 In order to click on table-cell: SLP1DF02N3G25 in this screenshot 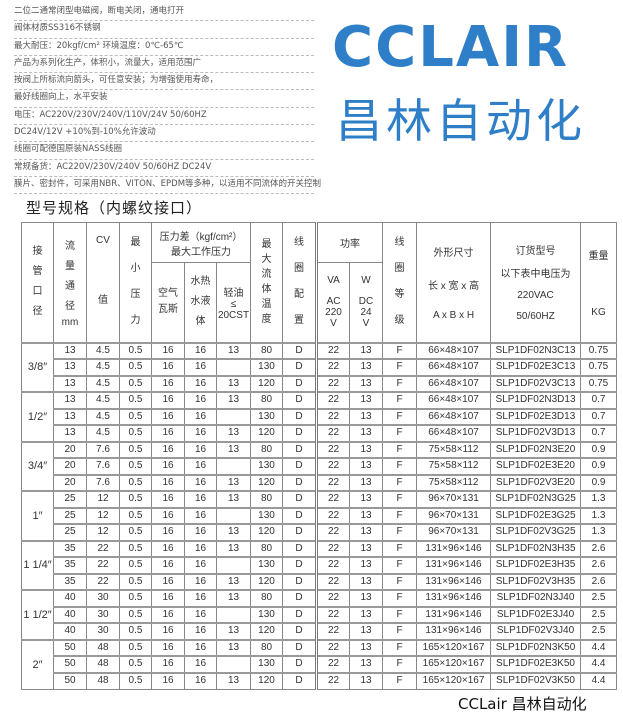, I will do `click(536, 499)`.